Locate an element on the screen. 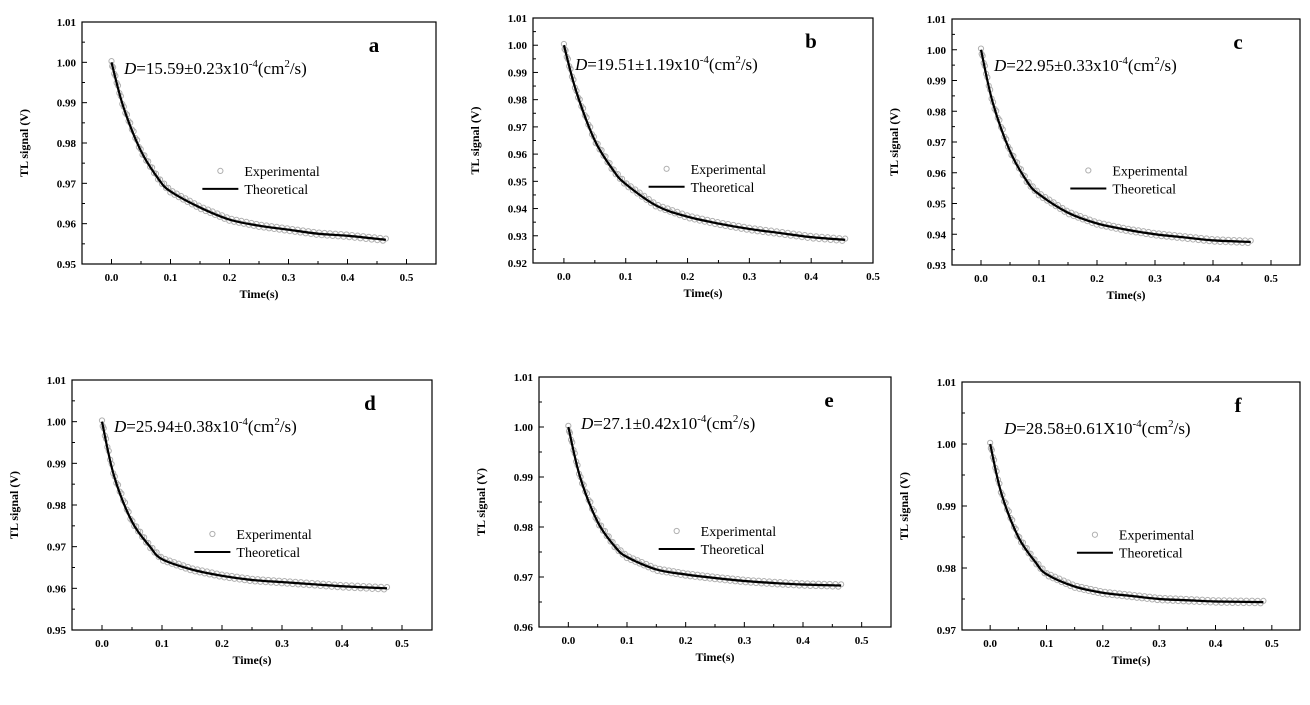 The height and width of the screenshot is (705, 1310). y-tick-label: 0.93 is located at coordinates (518, 237).